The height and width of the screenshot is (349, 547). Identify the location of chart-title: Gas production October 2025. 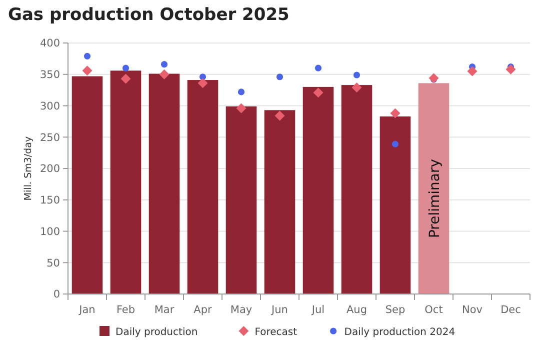
(149, 15).